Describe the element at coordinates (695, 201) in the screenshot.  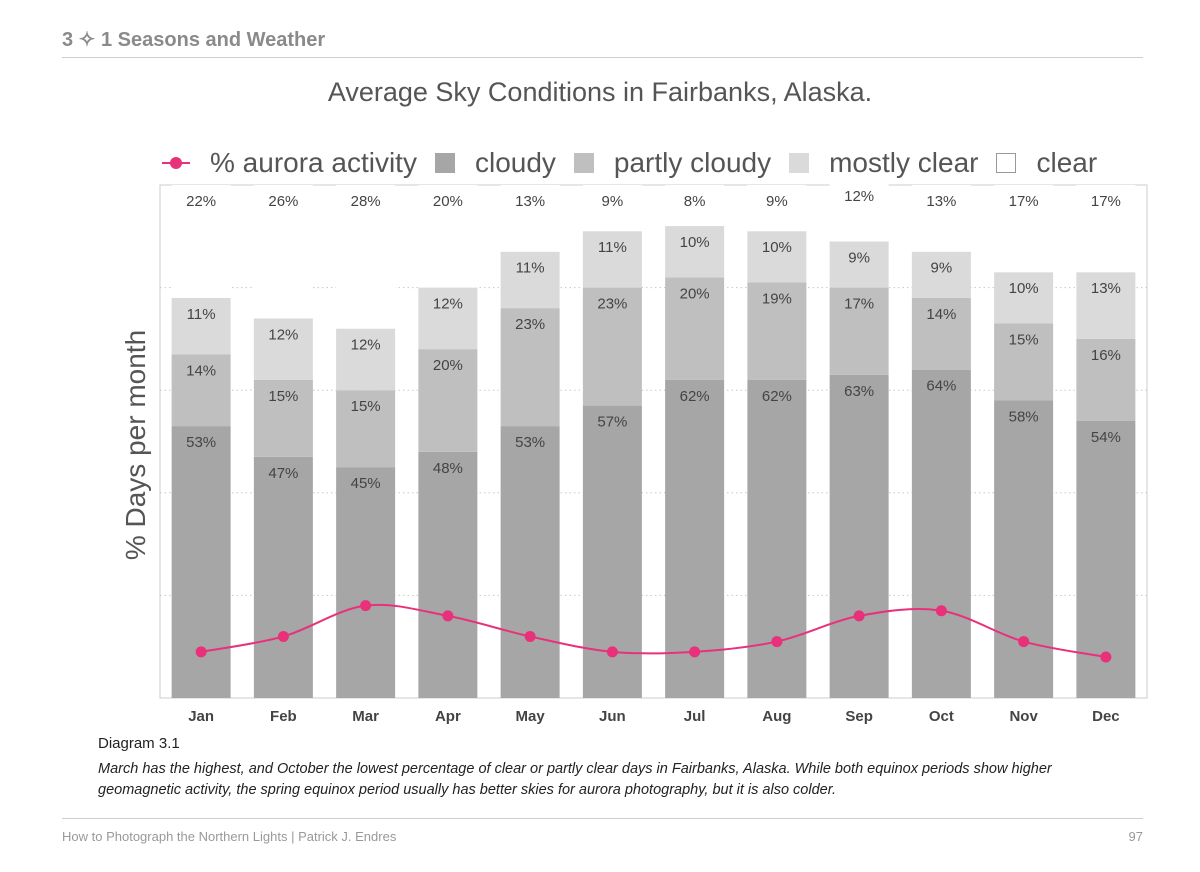
I see `bar-data-label: 8%` at that location.